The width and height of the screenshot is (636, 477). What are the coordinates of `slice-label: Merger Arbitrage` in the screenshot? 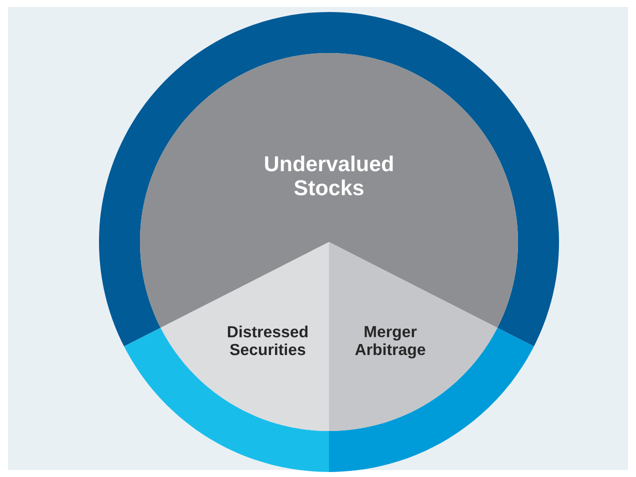 It's located at (390, 342).